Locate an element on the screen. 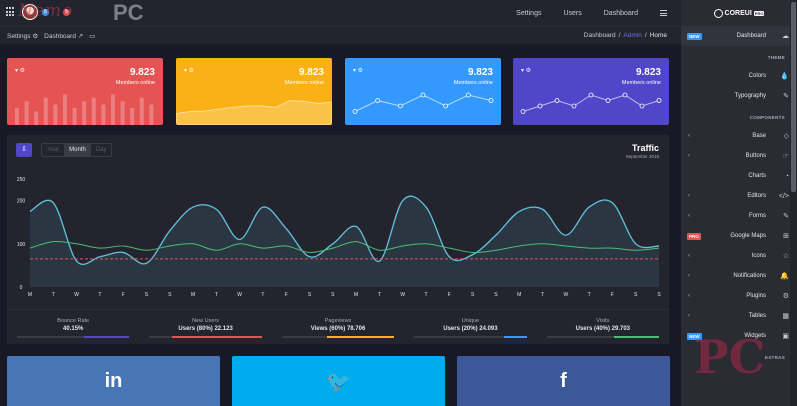 This screenshot has height=406, width=797. cloud-download-icon: ⇩ is located at coordinates (24, 150).